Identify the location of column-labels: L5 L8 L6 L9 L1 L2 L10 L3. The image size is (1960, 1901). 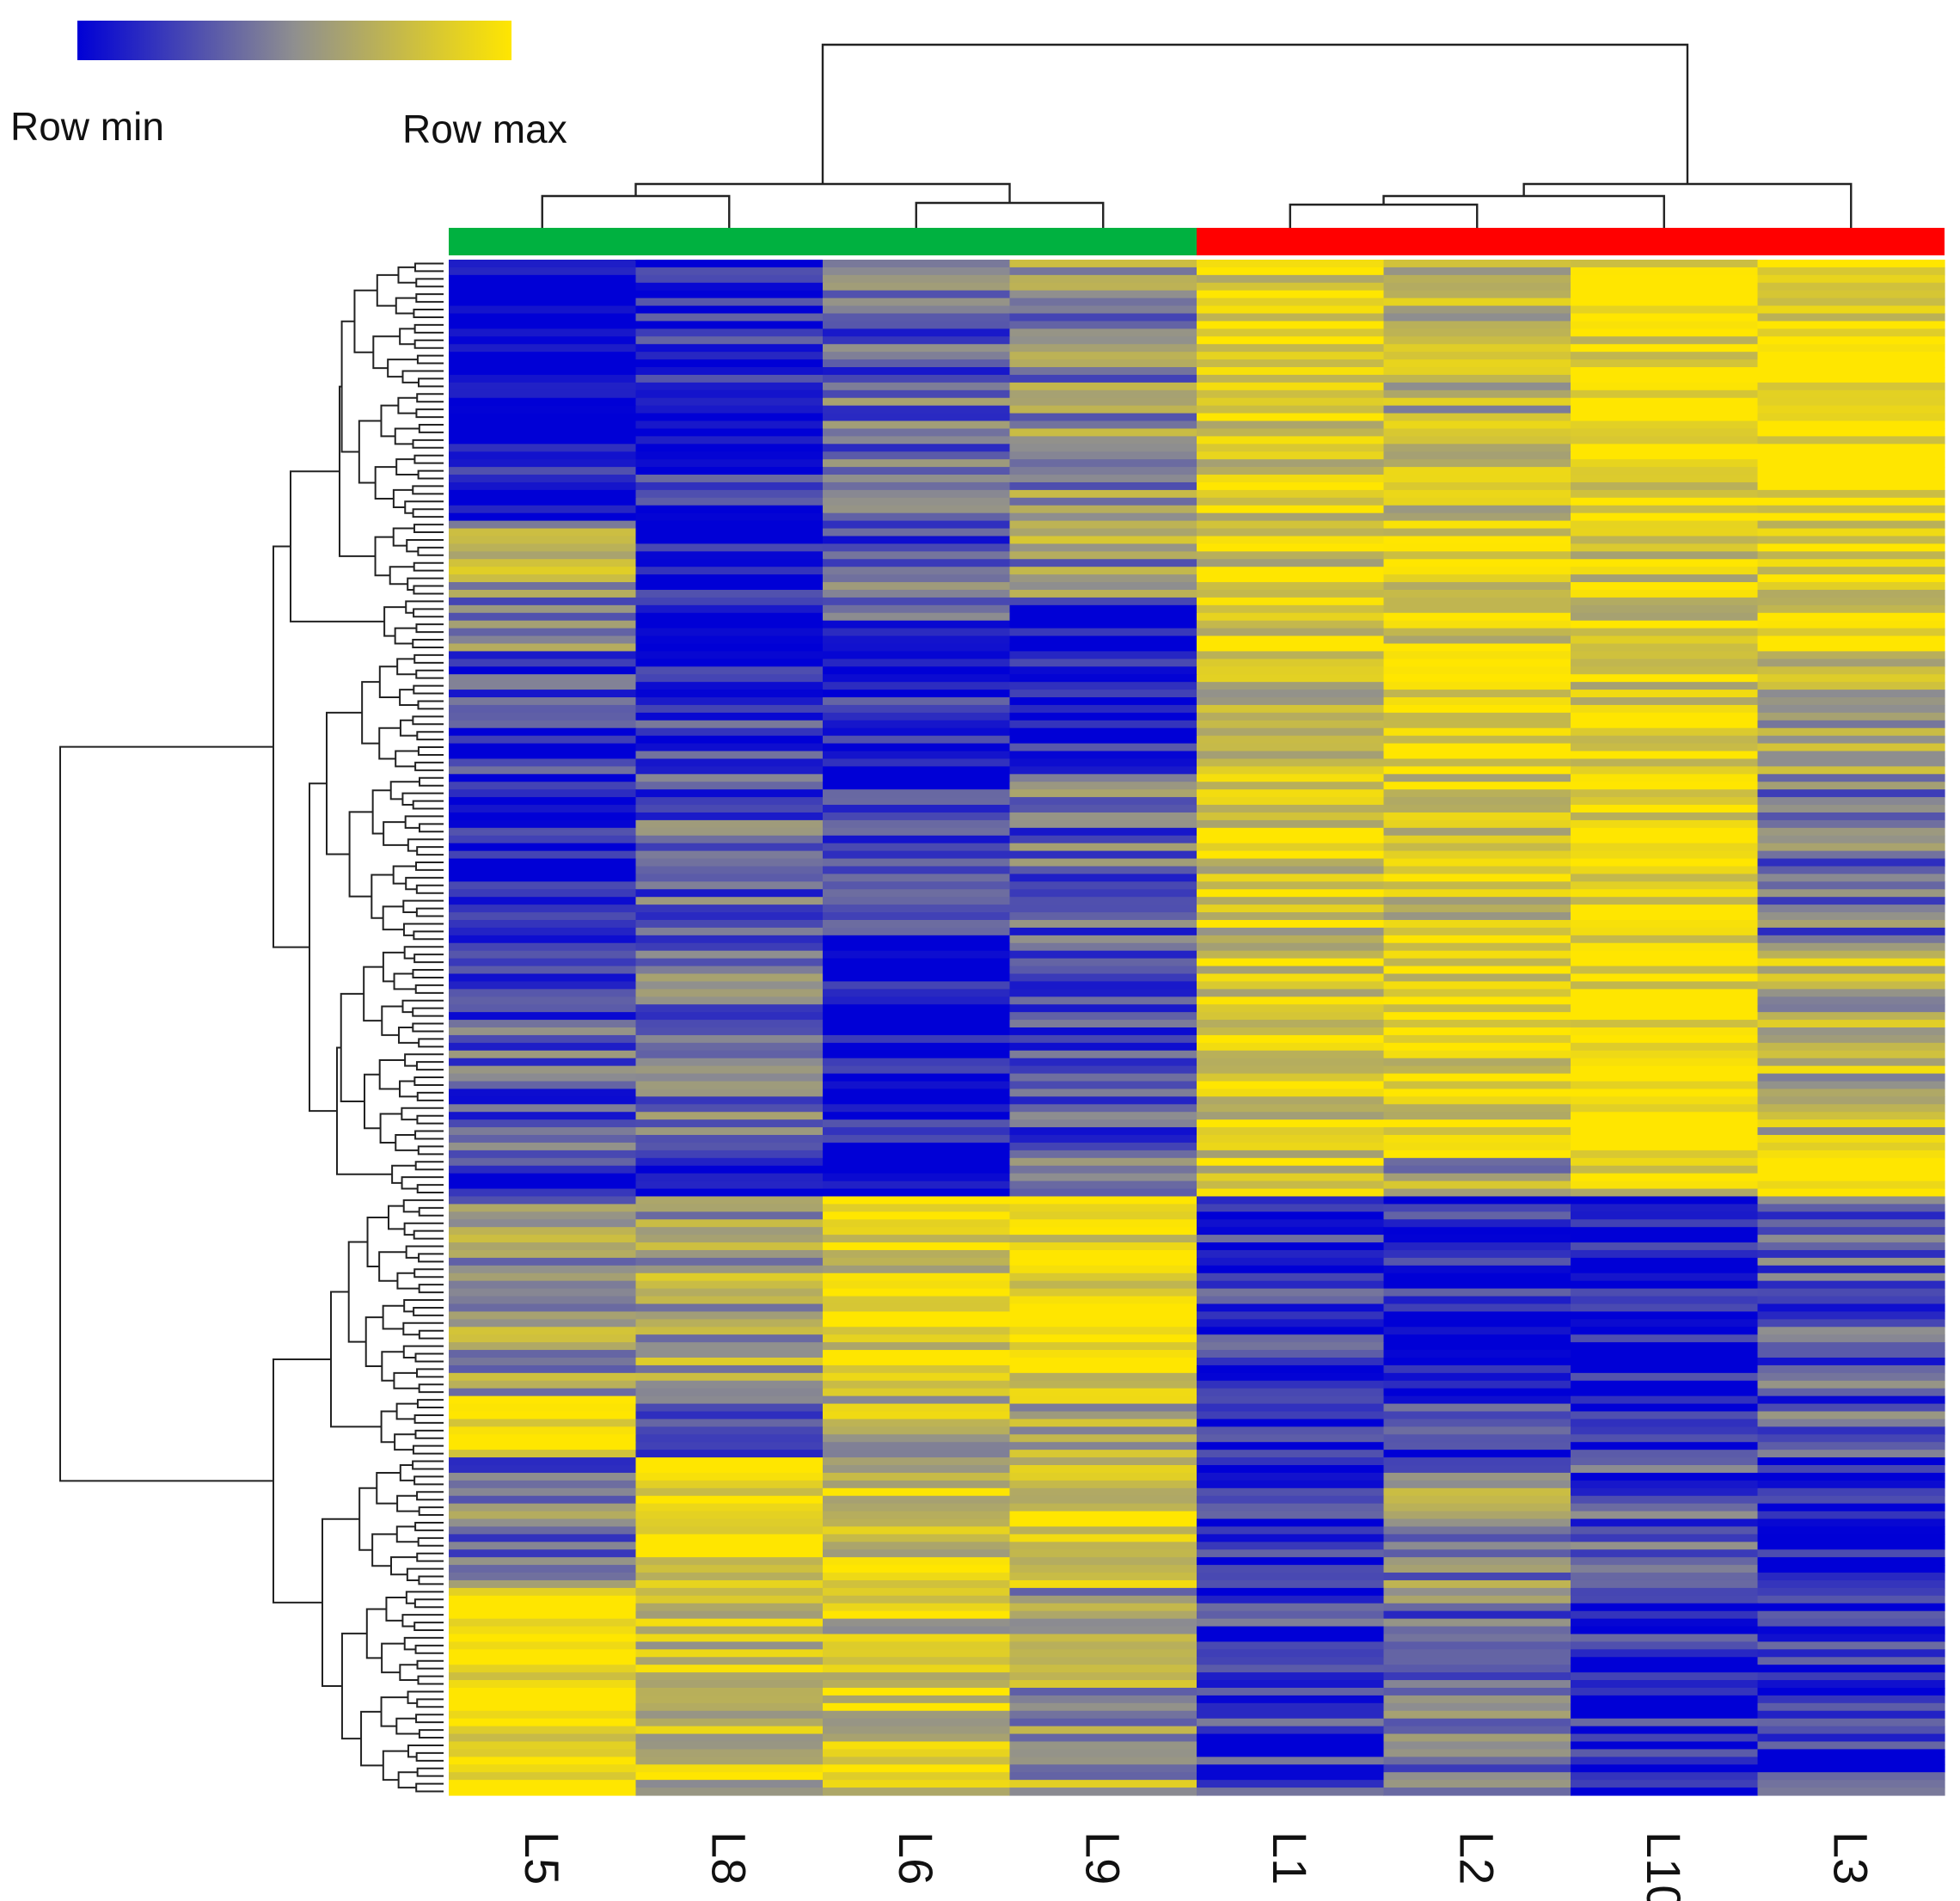
(1196, 1866).